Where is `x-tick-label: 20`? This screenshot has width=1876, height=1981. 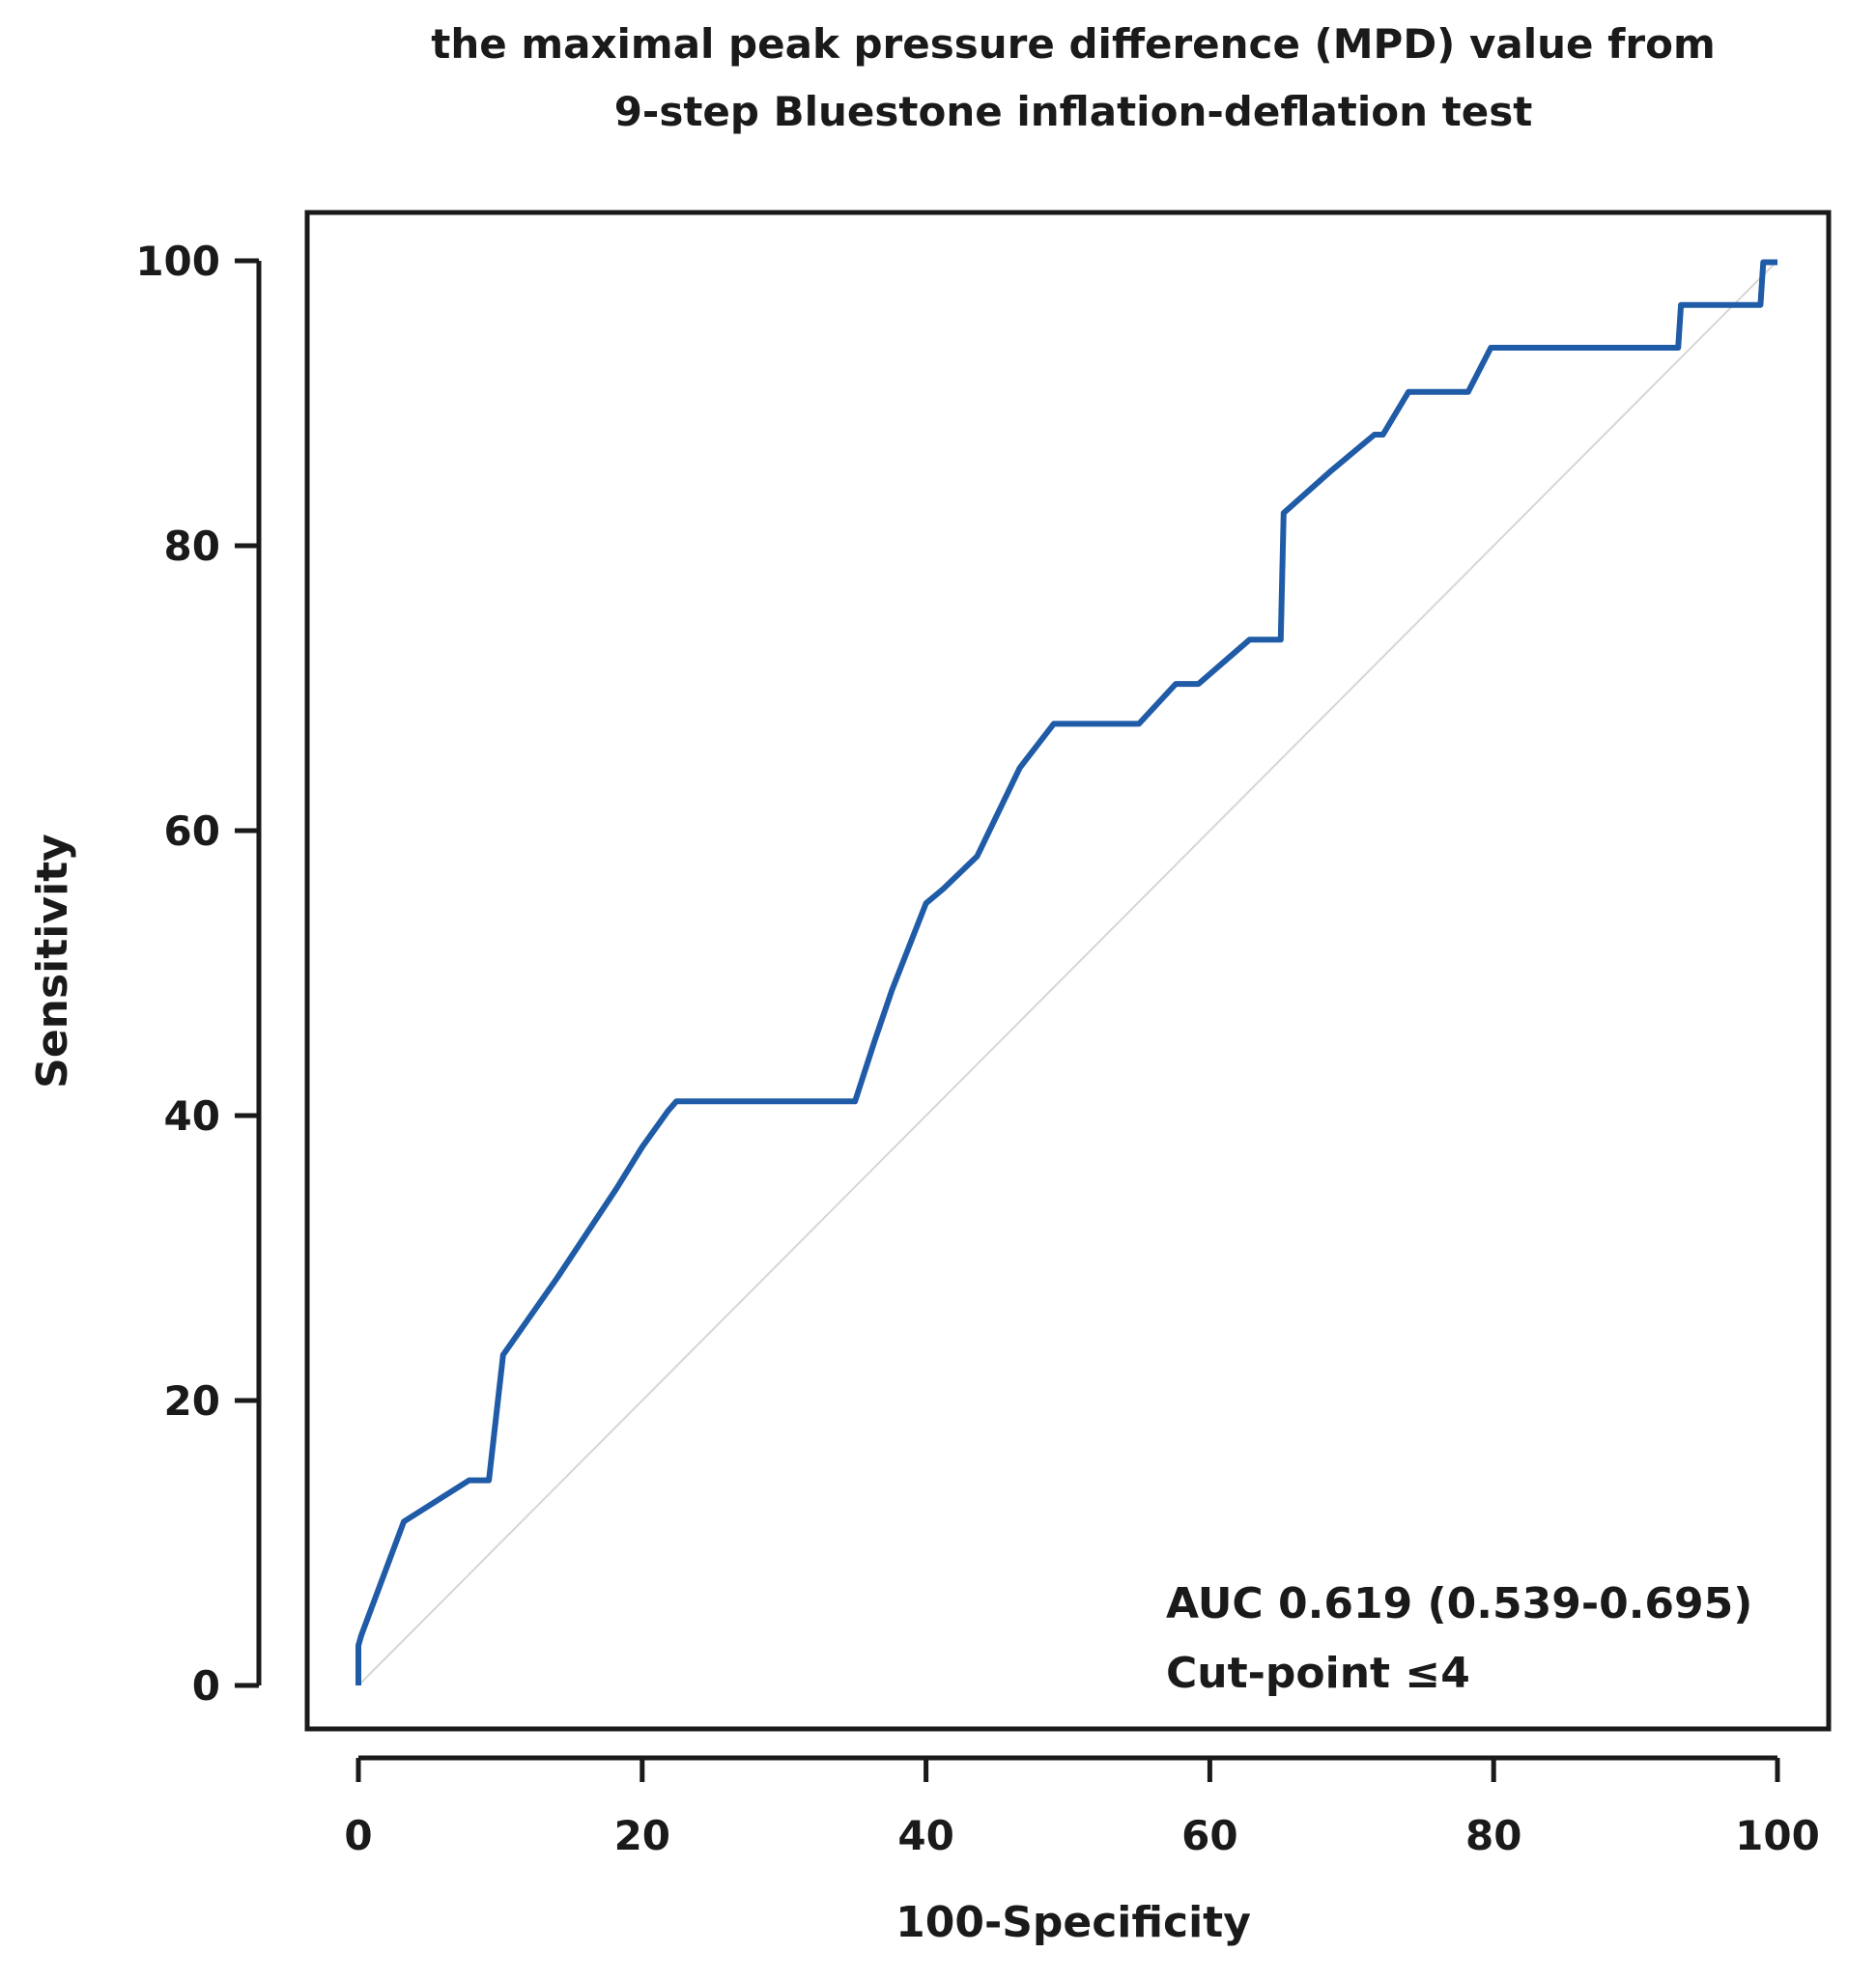
x-tick-label: 20 is located at coordinates (642, 1835).